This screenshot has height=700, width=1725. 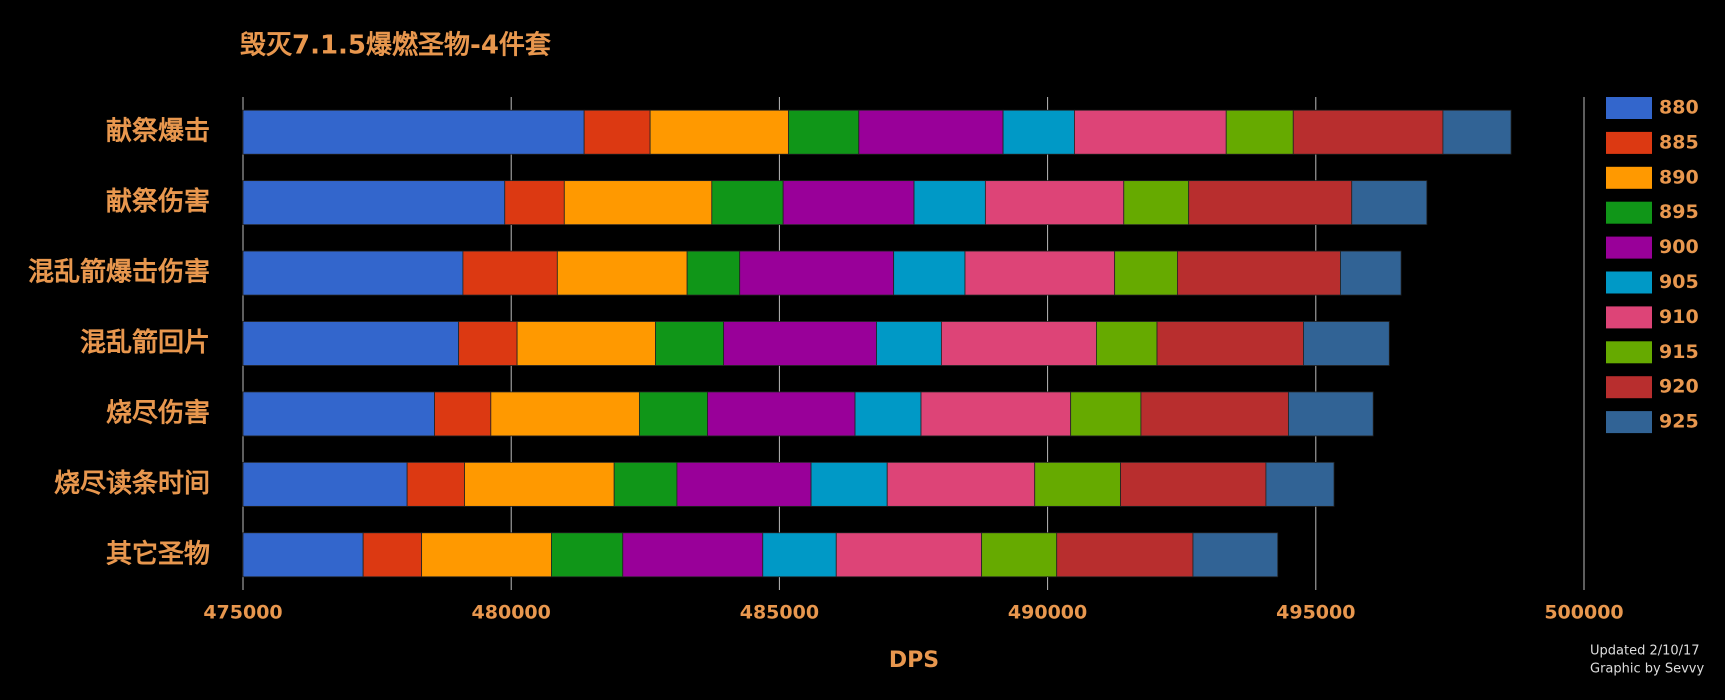 I want to click on legend-label: 910, so click(x=1679, y=317).